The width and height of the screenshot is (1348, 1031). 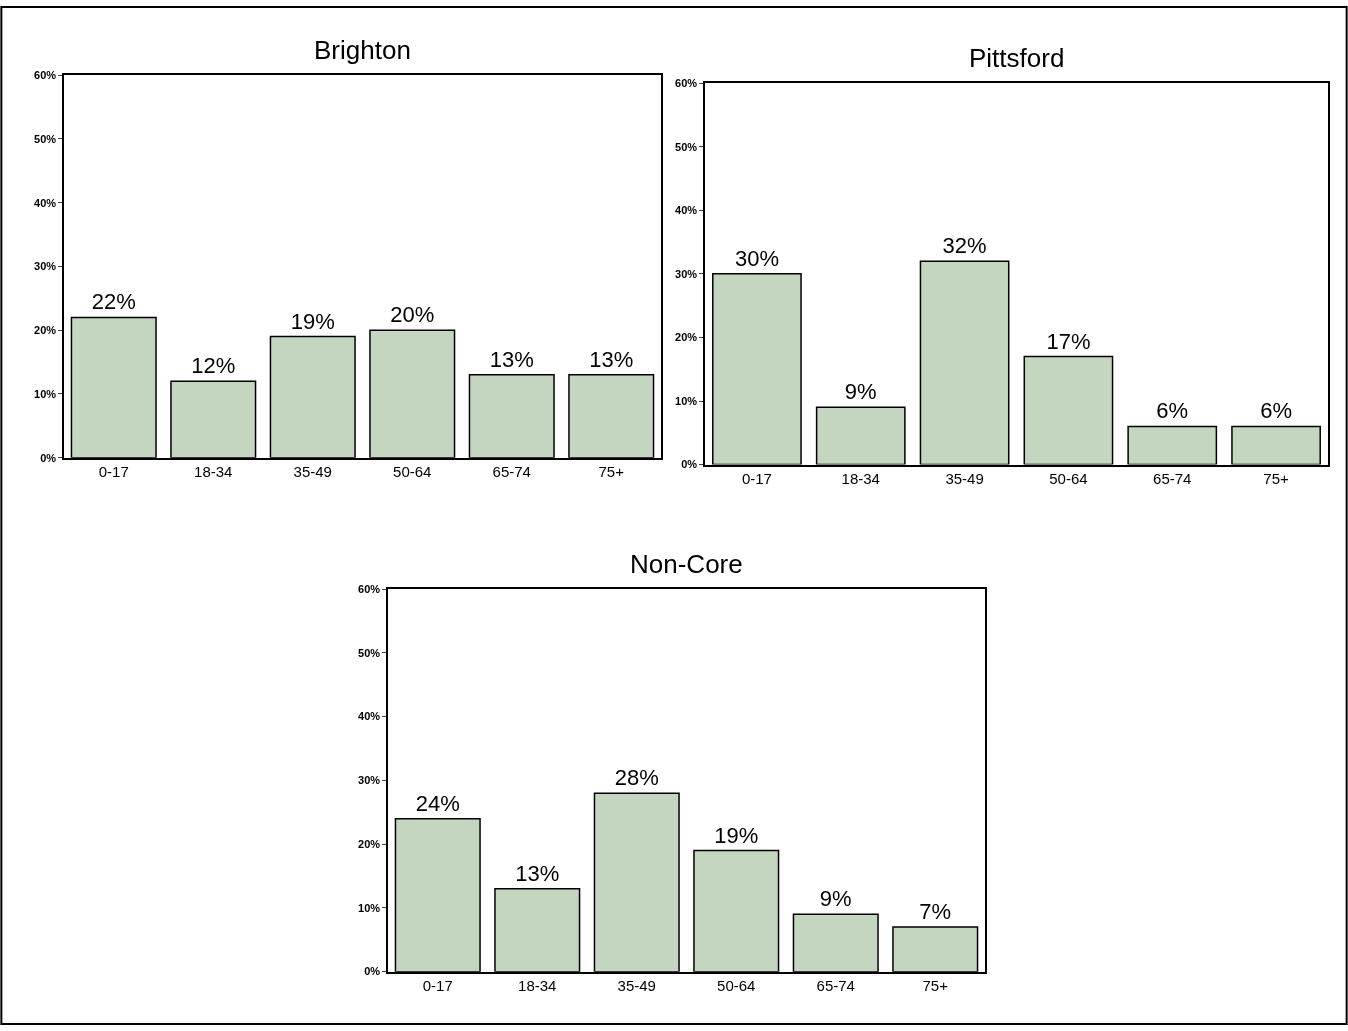 What do you see at coordinates (437, 803) in the screenshot?
I see `data-label: 24%` at bounding box center [437, 803].